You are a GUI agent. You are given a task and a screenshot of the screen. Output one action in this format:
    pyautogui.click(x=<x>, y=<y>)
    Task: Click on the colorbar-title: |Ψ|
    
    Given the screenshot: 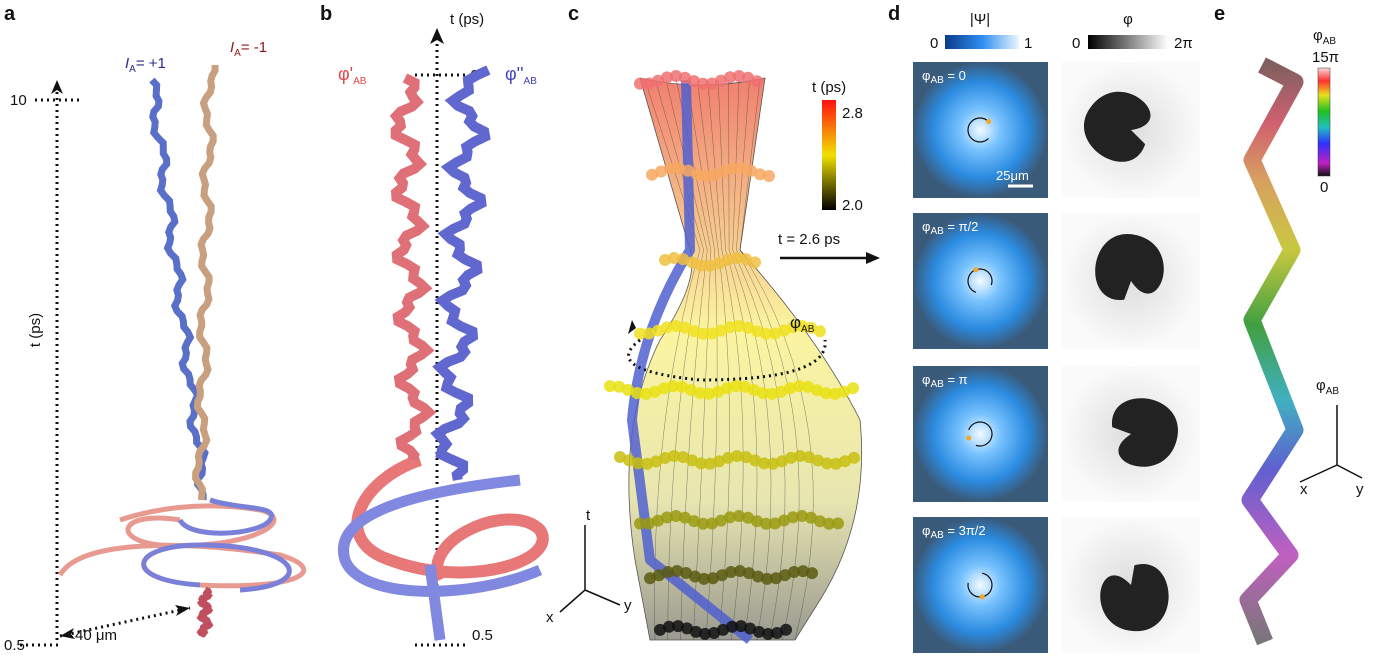 What is the action you would take?
    pyautogui.click(x=980, y=19)
    